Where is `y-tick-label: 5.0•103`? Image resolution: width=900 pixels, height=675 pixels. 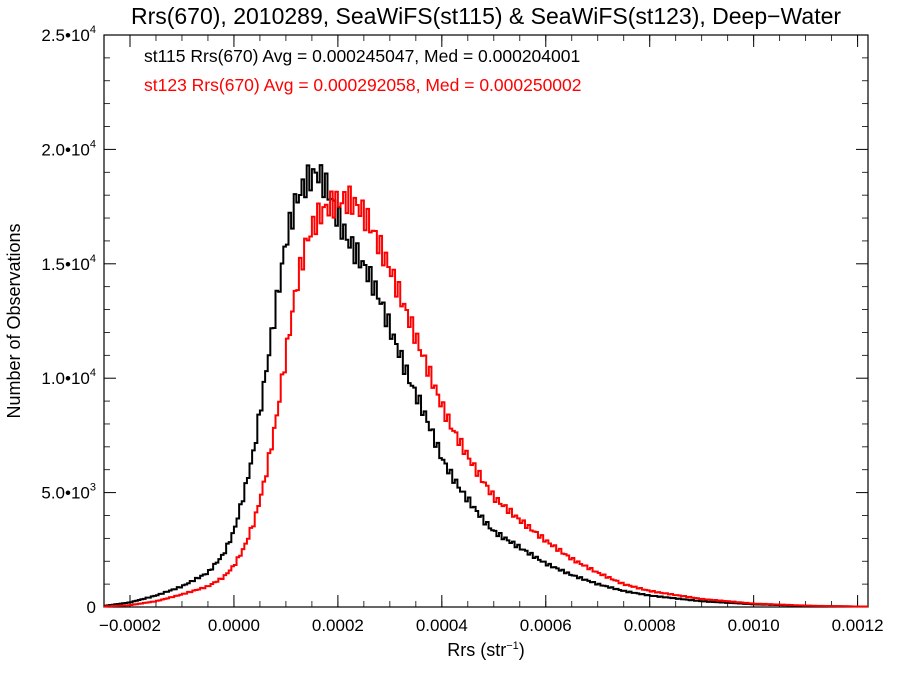
y-tick-label: 5.0•103 is located at coordinates (68, 492).